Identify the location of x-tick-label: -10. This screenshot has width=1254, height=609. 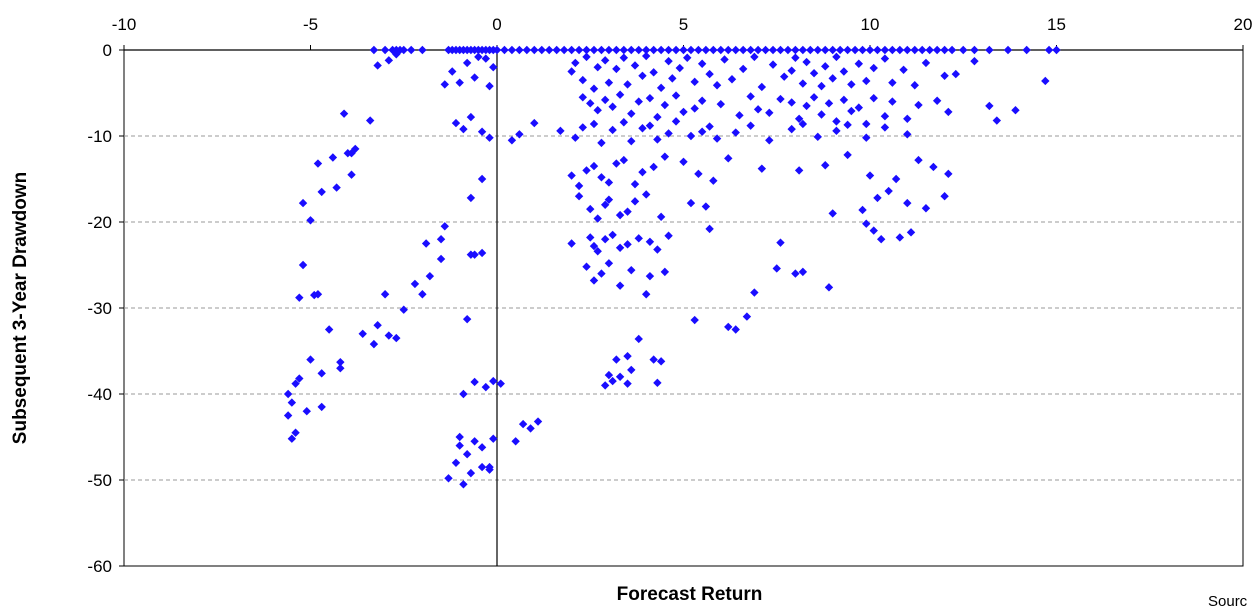
(124, 24).